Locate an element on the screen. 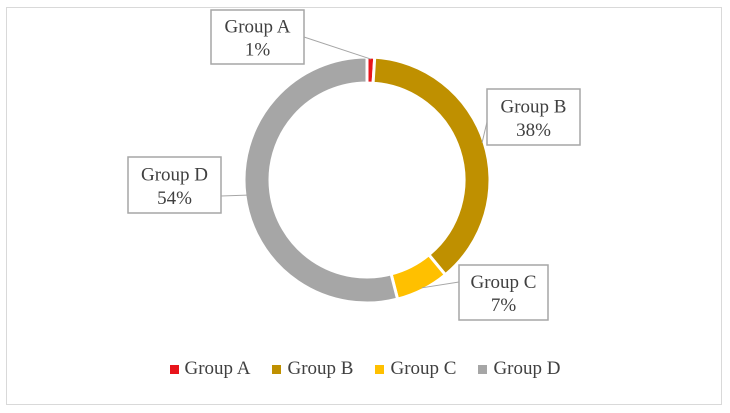 Image resolution: width=730 pixels, height=413 pixels. legend-item-group-d: Group D is located at coordinates (519, 369).